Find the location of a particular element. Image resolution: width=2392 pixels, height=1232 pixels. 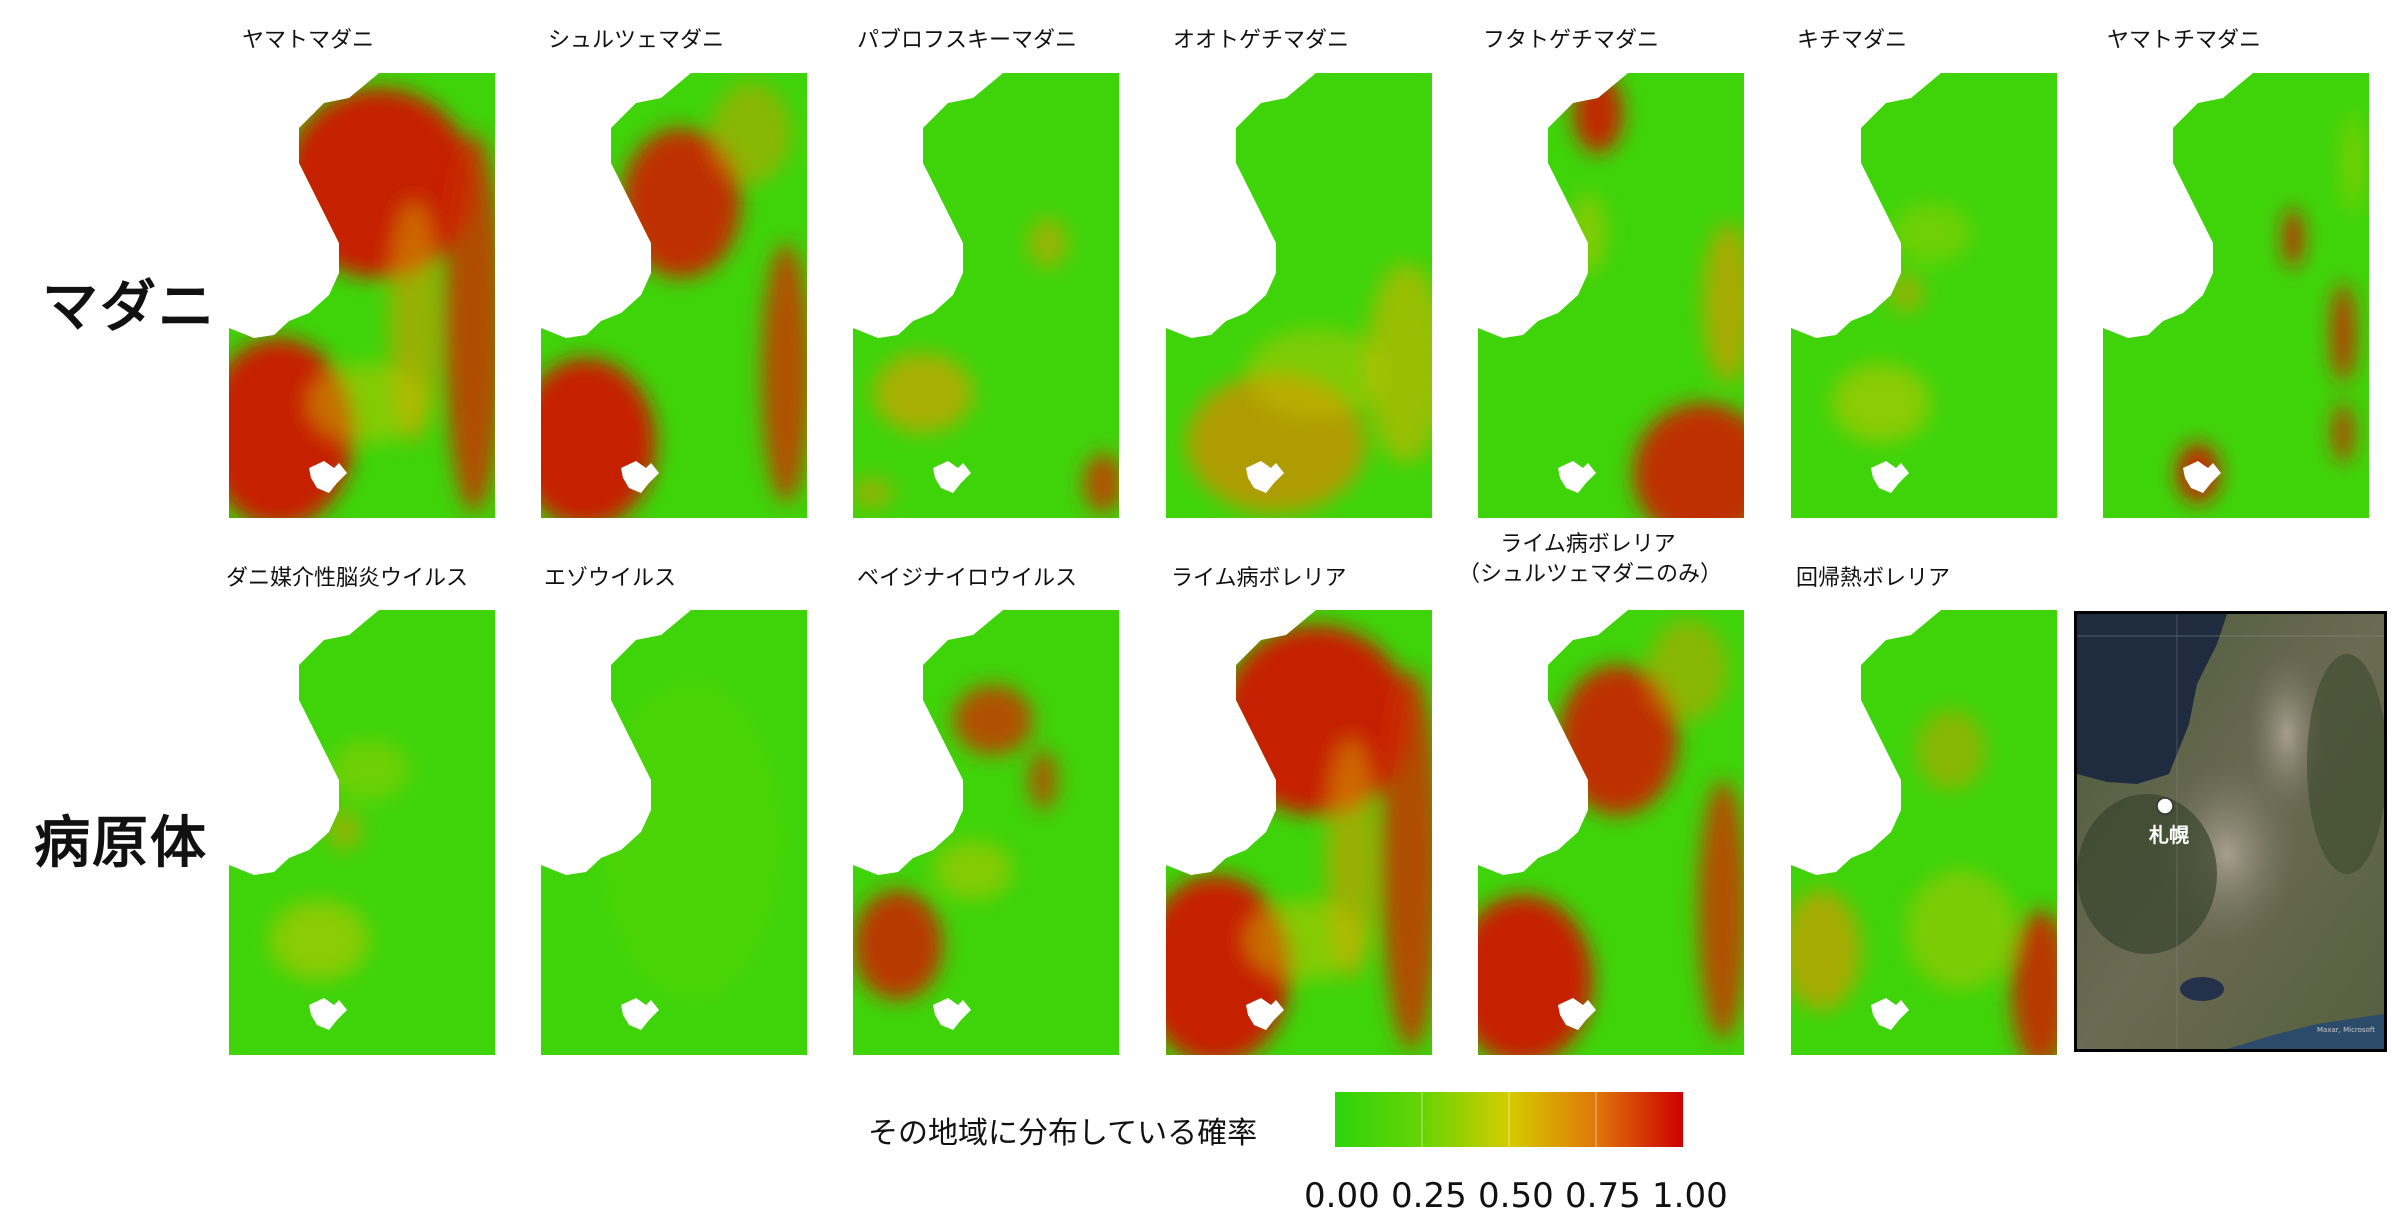

panel-title: ベイジナイロウイルス is located at coordinates (967, 578).